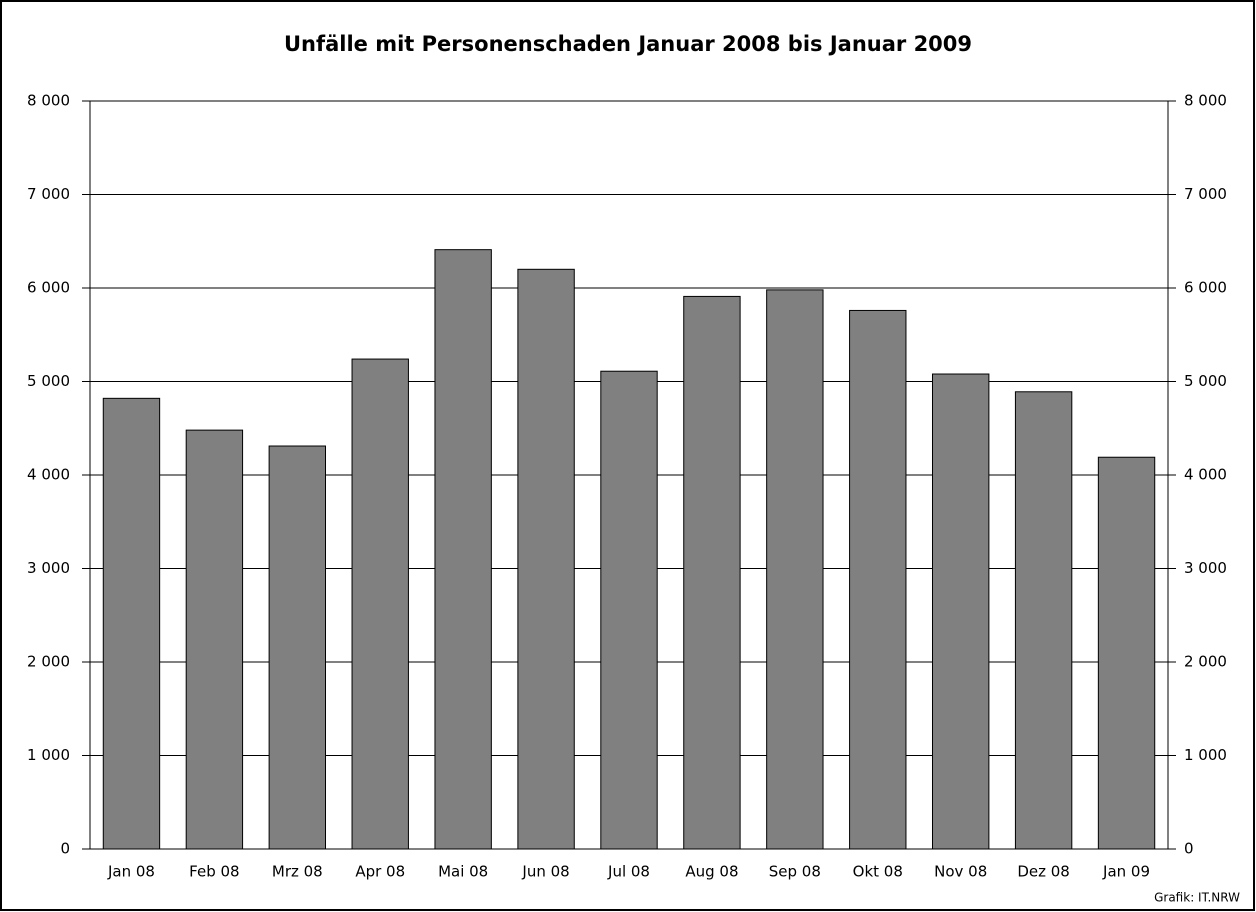  What do you see at coordinates (297, 872) in the screenshot?
I see `x-tick-label: Mrz 08` at bounding box center [297, 872].